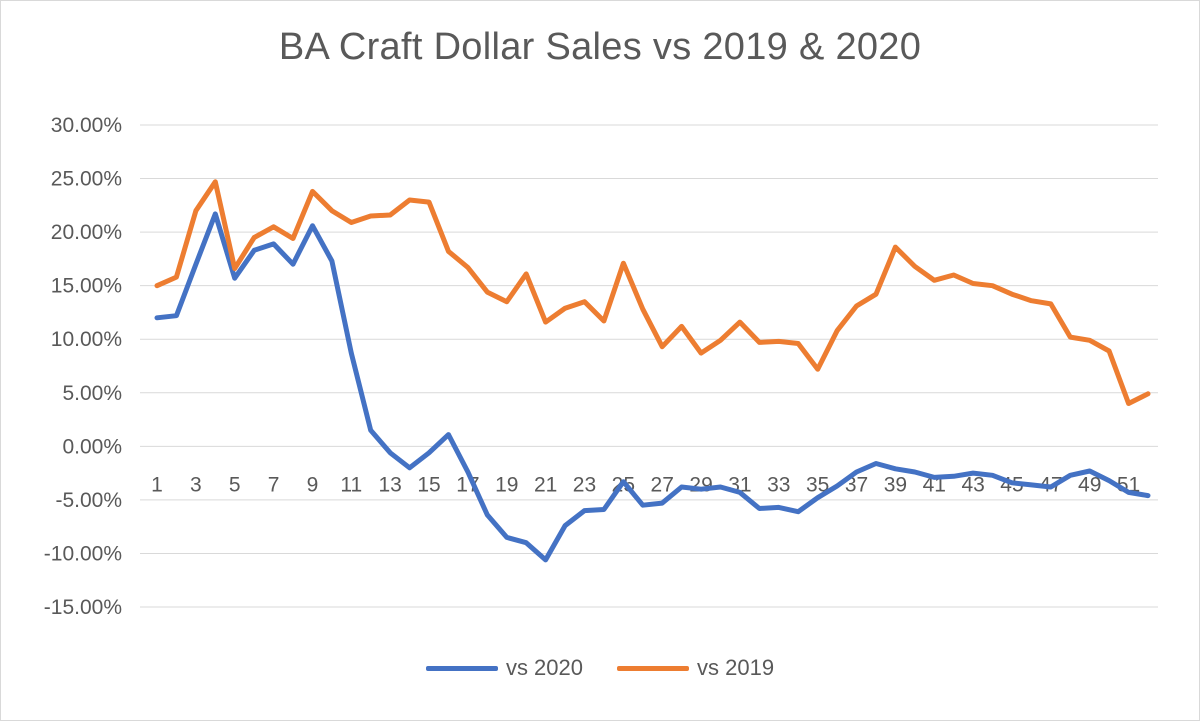 Image resolution: width=1200 pixels, height=721 pixels. Describe the element at coordinates (86, 179) in the screenshot. I see `y-tick-label: 25.00%` at that location.